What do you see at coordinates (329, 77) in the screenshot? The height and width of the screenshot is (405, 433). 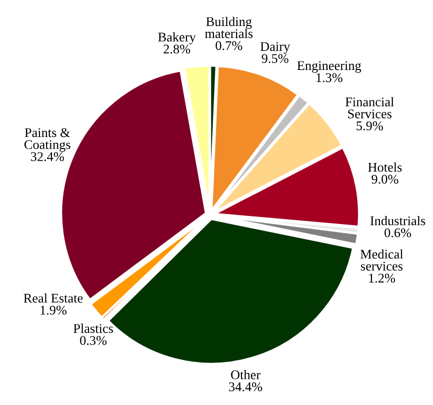 I see `data-label: 1.3%` at bounding box center [329, 77].